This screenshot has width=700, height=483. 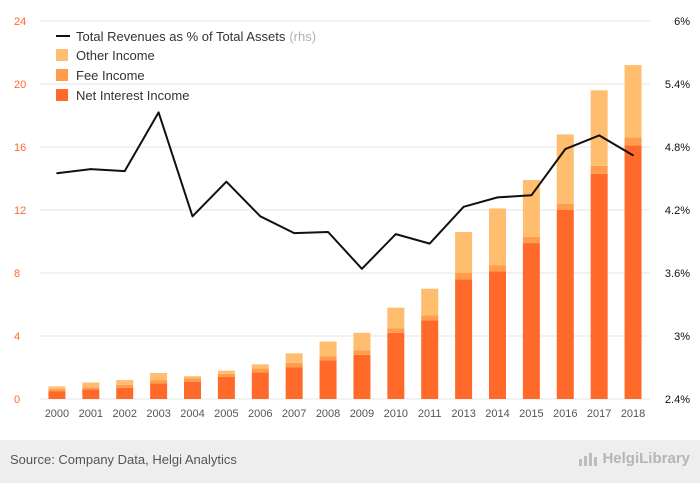 What do you see at coordinates (646, 458) in the screenshot?
I see `logo-text: HelgiLibrary` at bounding box center [646, 458].